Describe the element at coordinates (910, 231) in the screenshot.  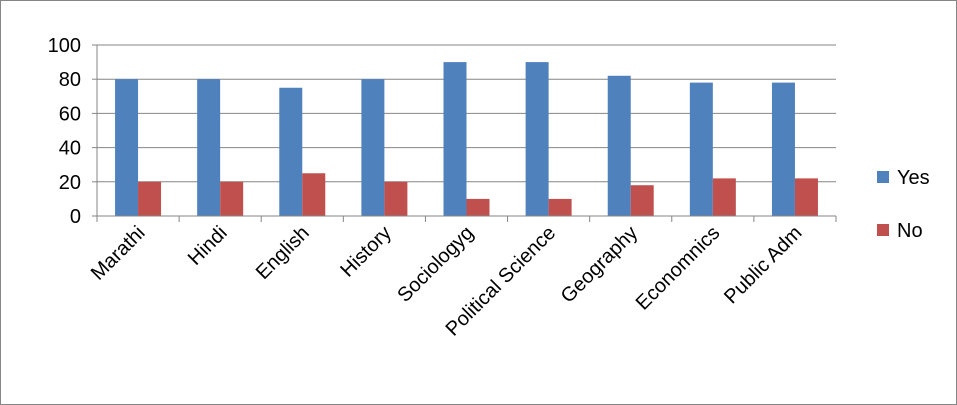
I see `legend-label-no: No` at that location.